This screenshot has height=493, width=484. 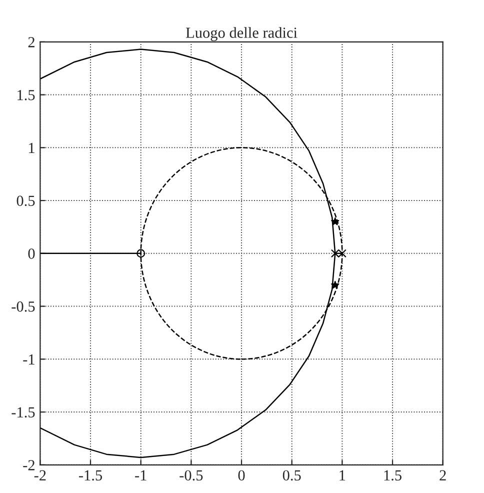 What do you see at coordinates (443, 475) in the screenshot?
I see `x-tick-label: 2` at bounding box center [443, 475].